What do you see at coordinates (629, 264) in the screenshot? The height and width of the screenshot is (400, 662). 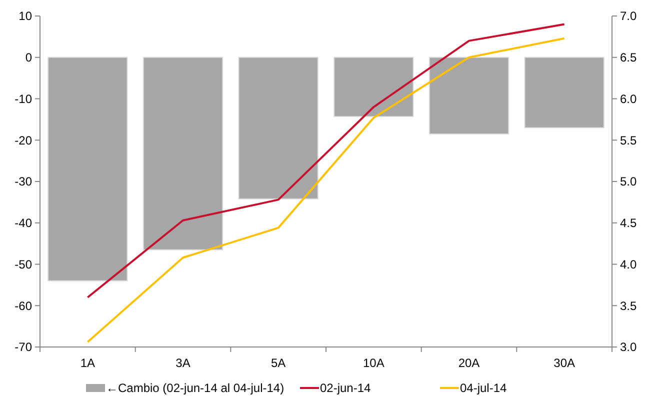 I see `y2-tick-label: 4.0` at bounding box center [629, 264].